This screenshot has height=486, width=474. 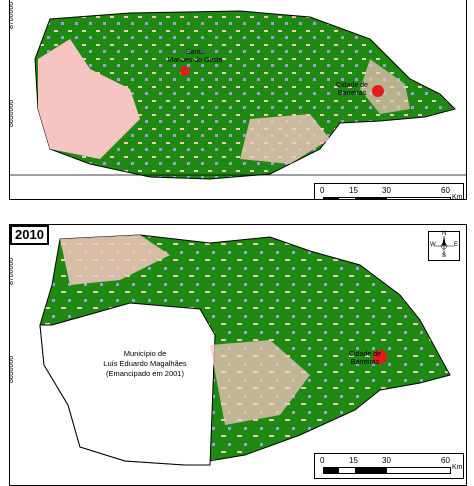 What do you see at coordinates (378, 91) in the screenshot?
I see `urban-area-barreiras-top` at bounding box center [378, 91].